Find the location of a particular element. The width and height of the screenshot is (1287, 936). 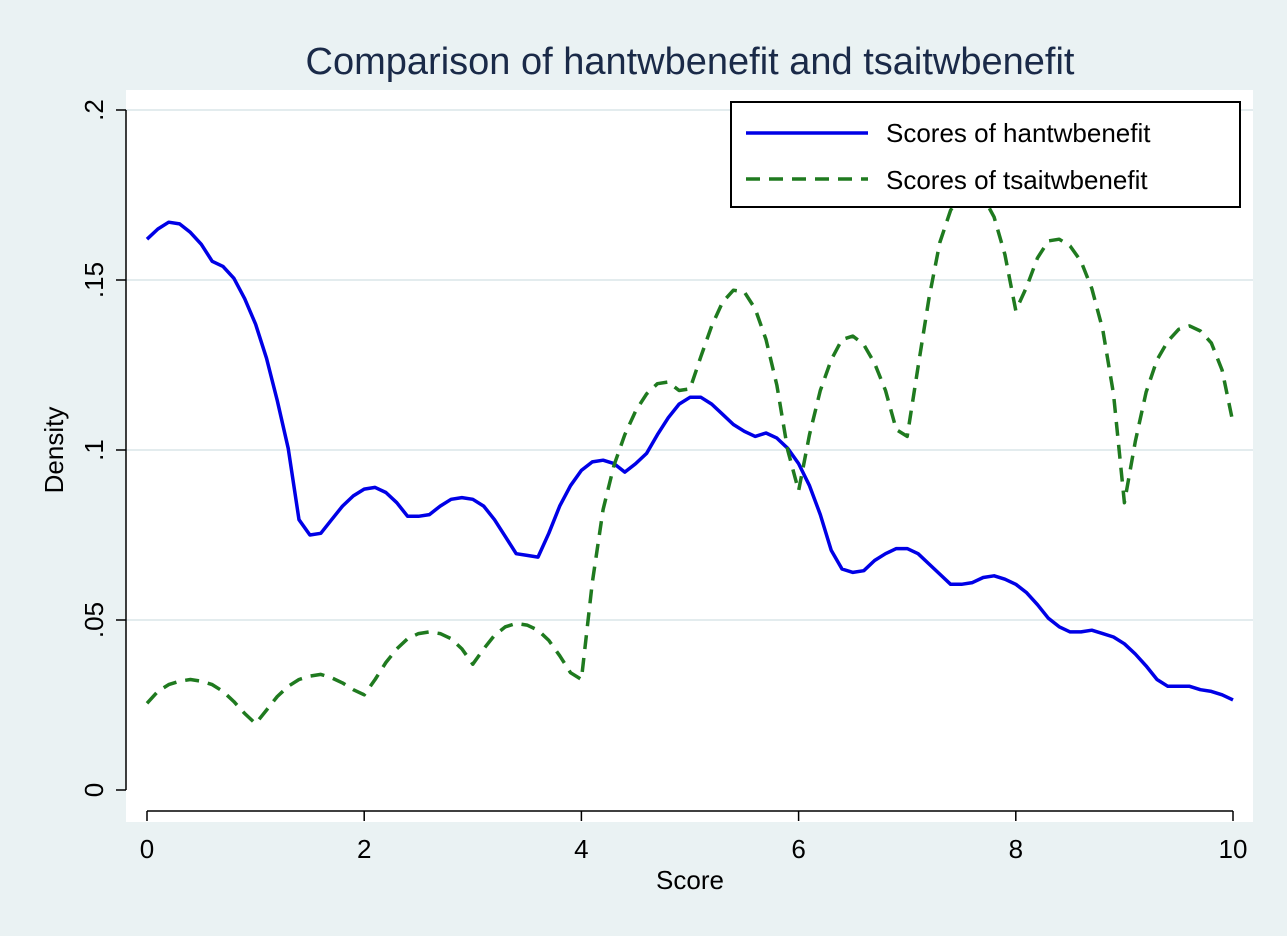

legend-label-tsaitwbenefit: Scores of tsaitwbenefit is located at coordinates (1017, 180).